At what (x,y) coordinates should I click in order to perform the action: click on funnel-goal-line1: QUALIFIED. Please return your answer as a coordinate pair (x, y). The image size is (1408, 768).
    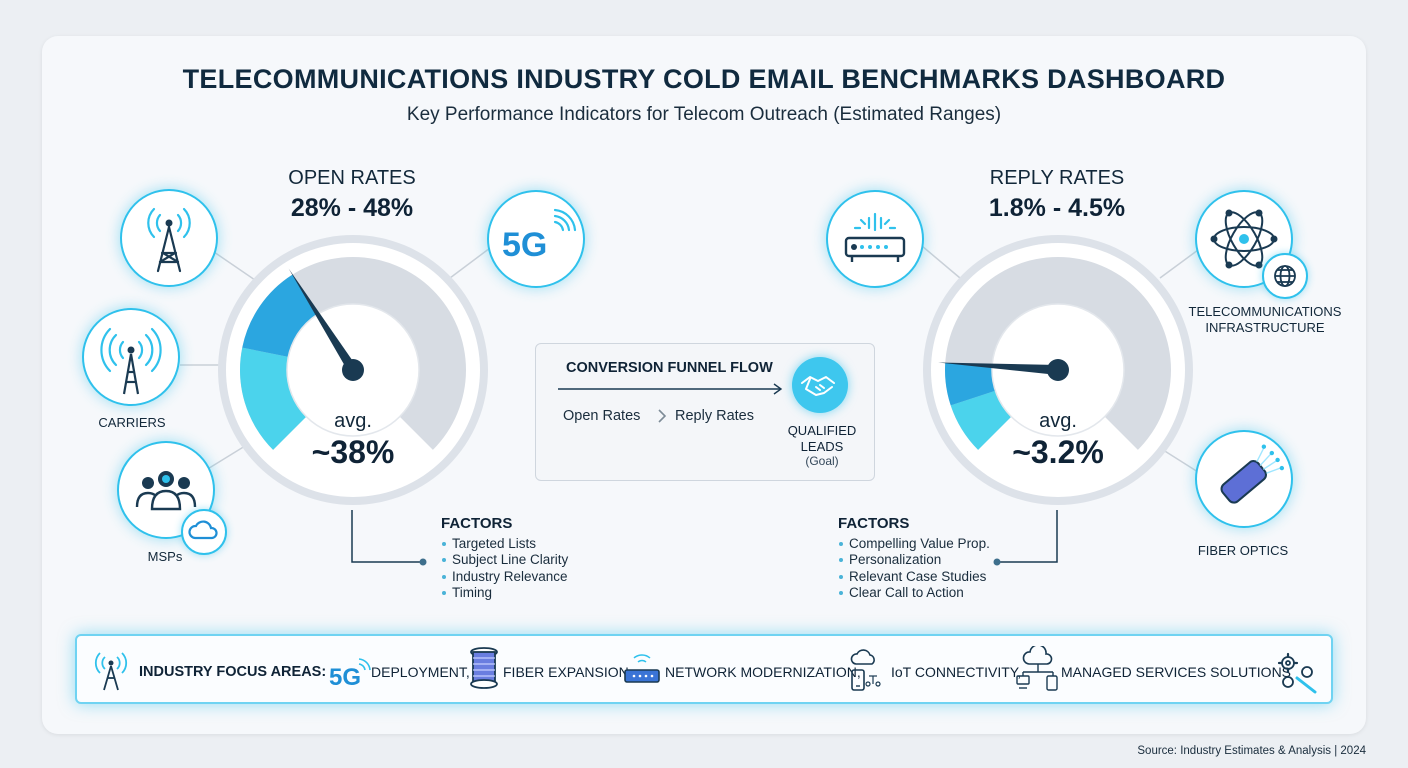
    Looking at the image, I should click on (822, 430).